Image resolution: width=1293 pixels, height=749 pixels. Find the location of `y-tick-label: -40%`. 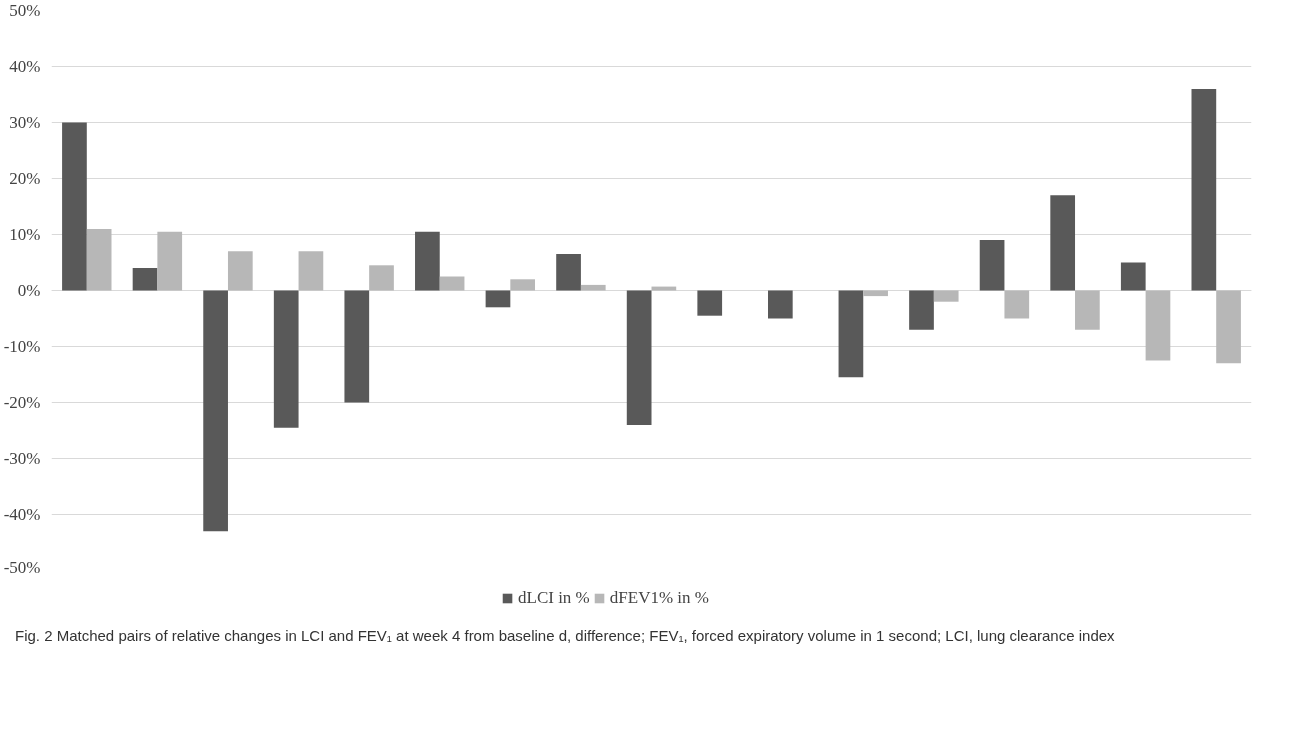

y-tick-label: -40% is located at coordinates (22, 514).